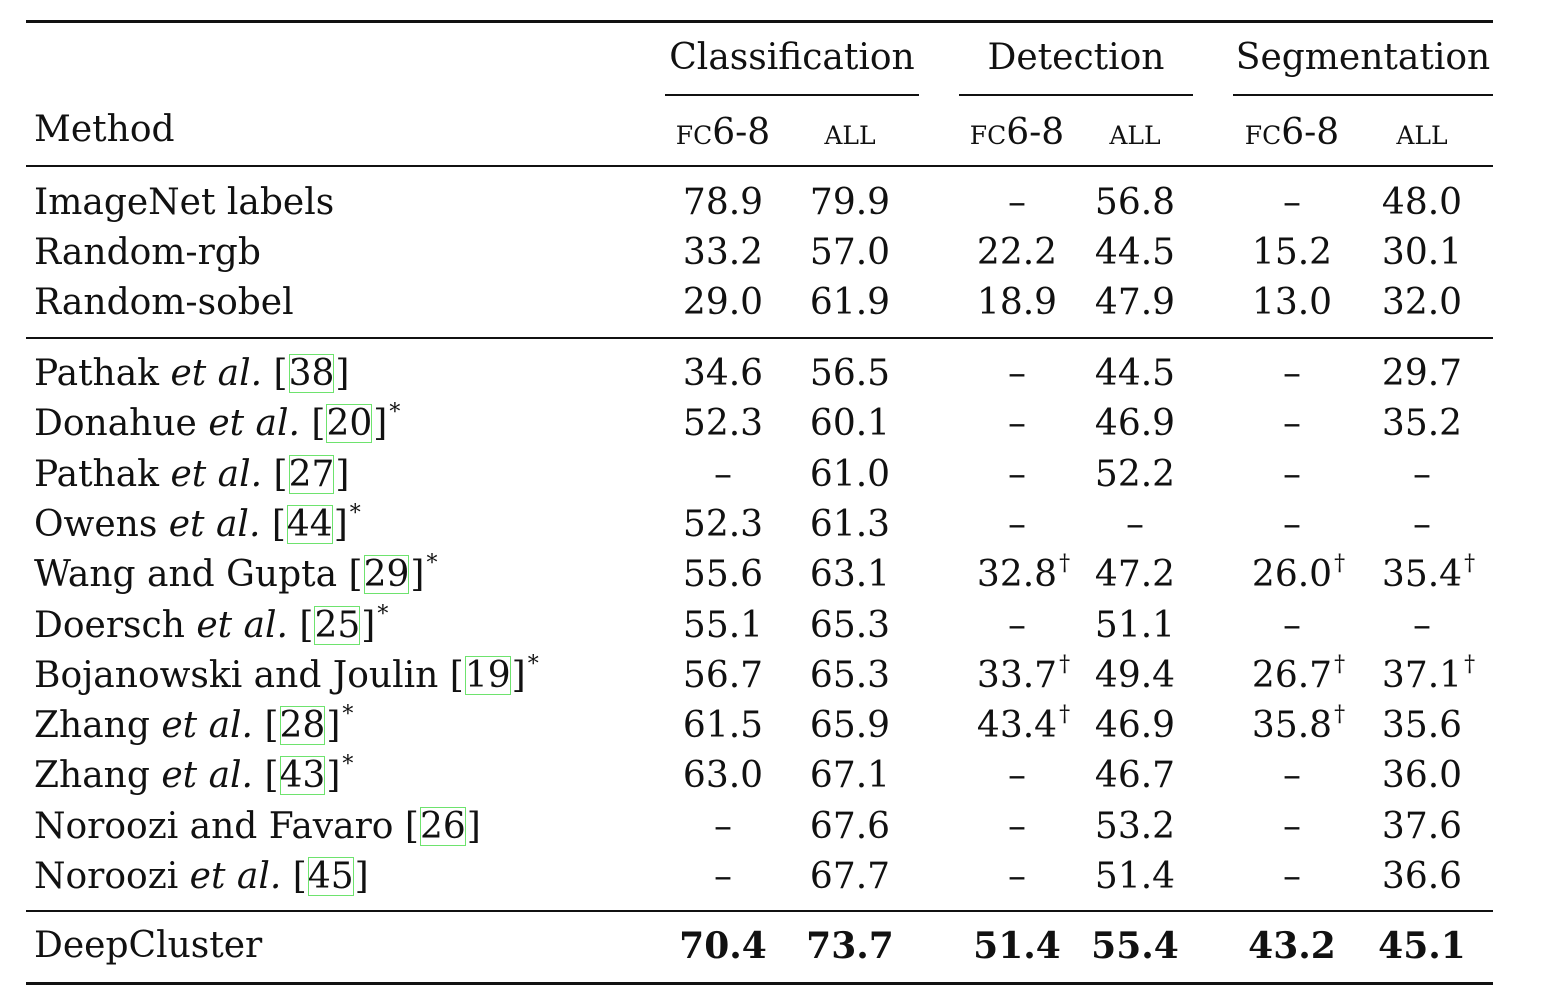  What do you see at coordinates (148, 945) in the screenshot?
I see `method-name: DeepCluster` at bounding box center [148, 945].